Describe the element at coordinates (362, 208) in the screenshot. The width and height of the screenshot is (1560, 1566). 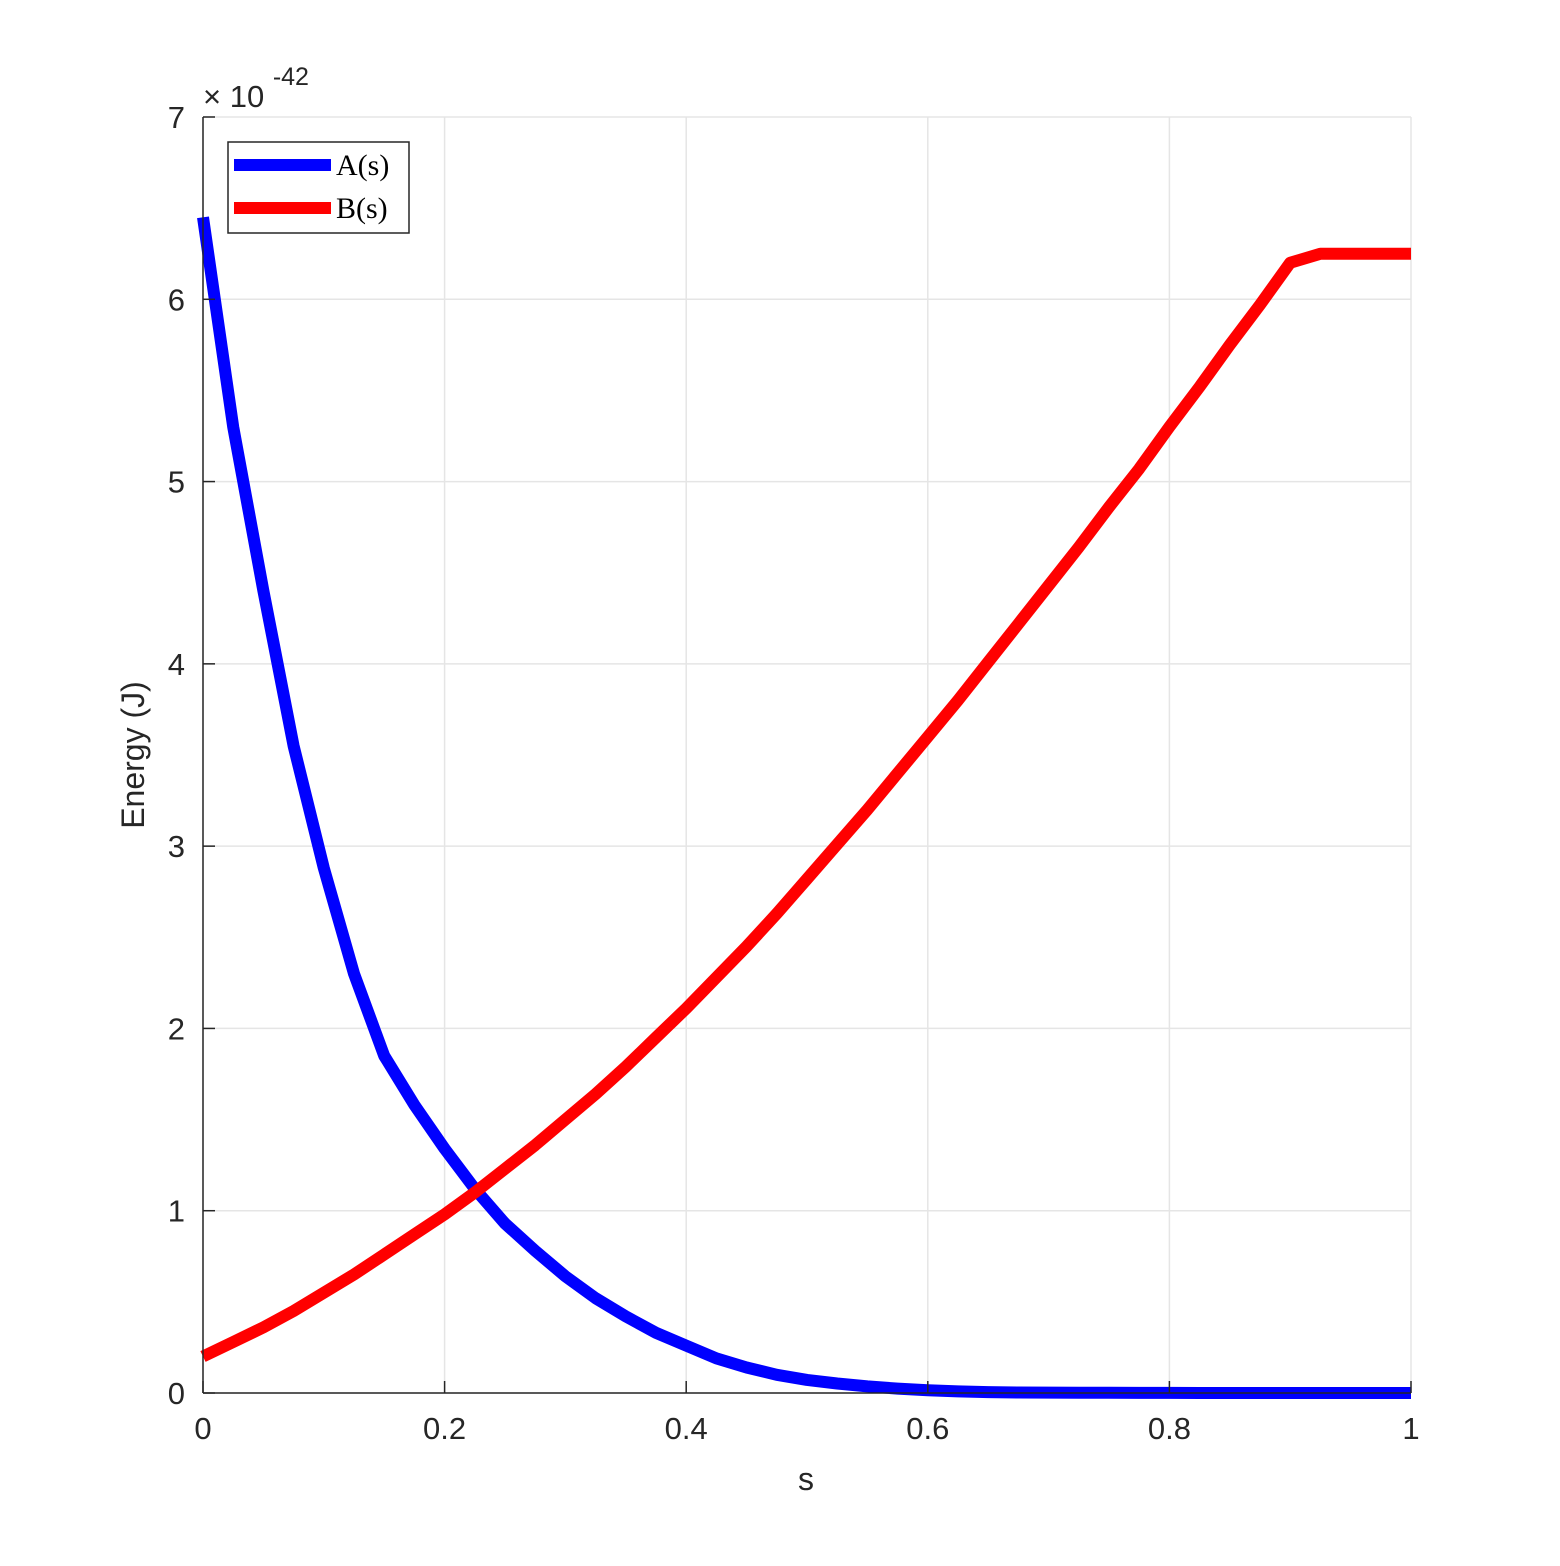
I see `legend-label-b: B(s)` at that location.